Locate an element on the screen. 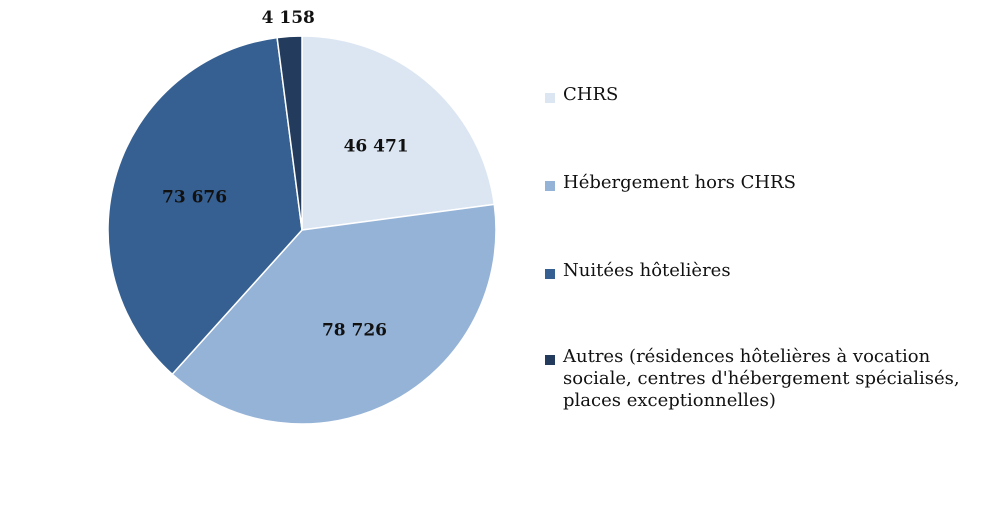 This screenshot has width=982, height=507. pie-slice-hebergement-hors-chrs is located at coordinates (334, 314).